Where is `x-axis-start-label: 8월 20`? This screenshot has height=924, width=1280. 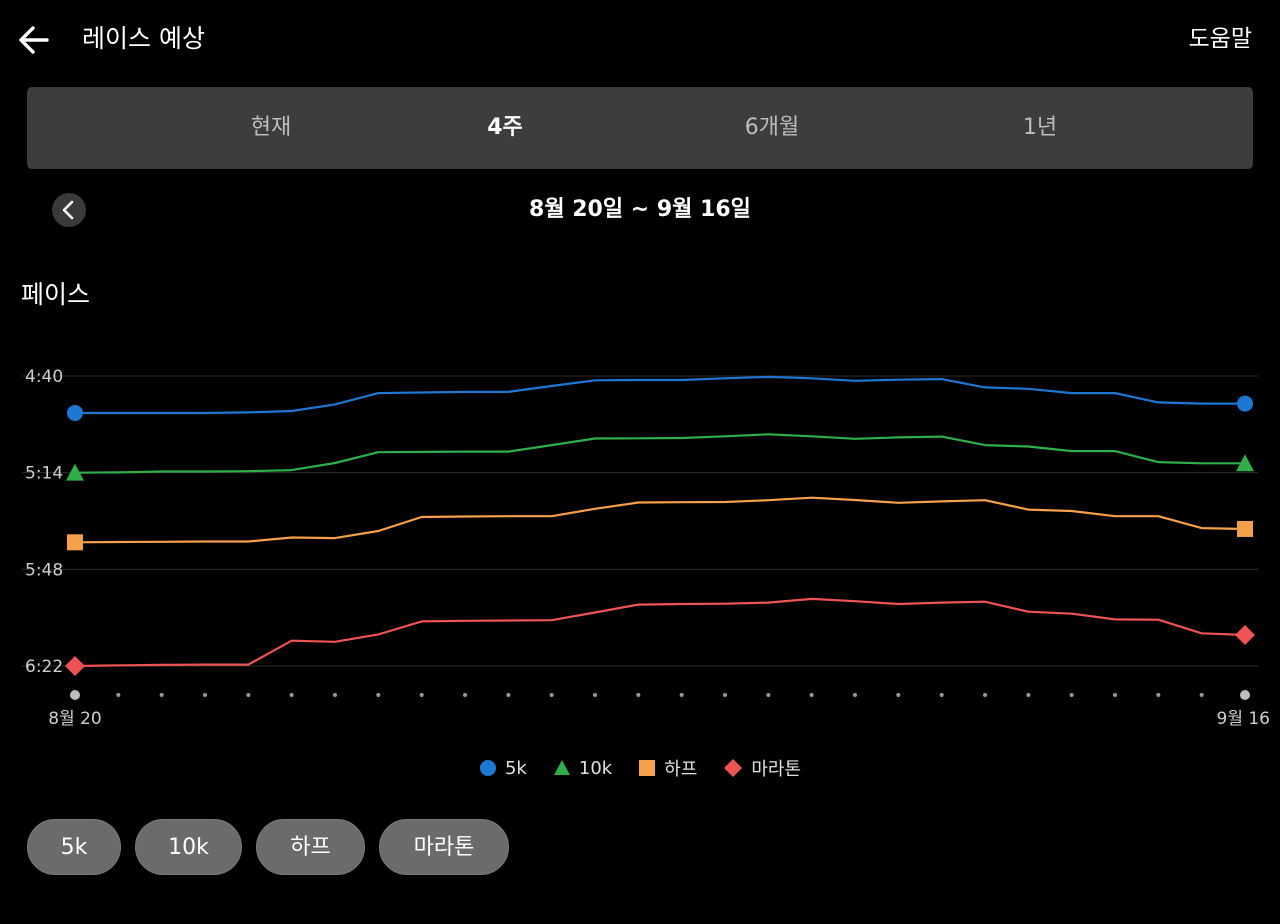
x-axis-start-label: 8월 20 is located at coordinates (75, 719).